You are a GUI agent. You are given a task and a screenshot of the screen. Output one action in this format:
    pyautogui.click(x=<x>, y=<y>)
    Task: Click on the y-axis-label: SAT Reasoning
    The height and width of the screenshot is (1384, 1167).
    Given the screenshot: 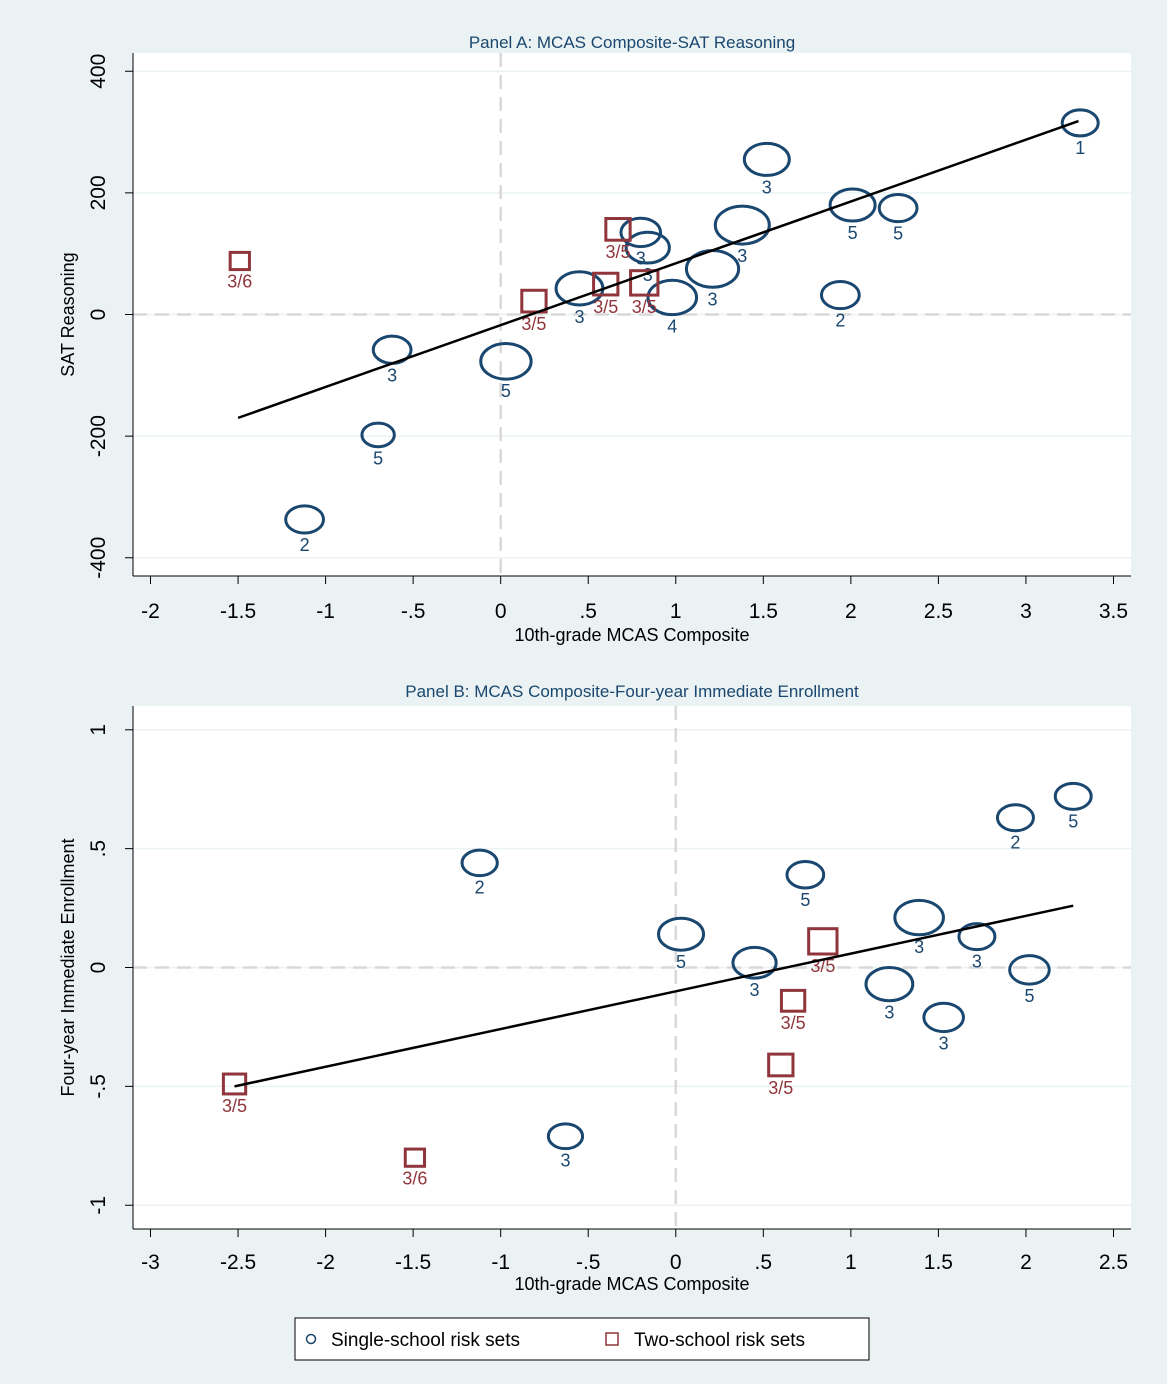 What is the action you would take?
    pyautogui.click(x=68, y=314)
    